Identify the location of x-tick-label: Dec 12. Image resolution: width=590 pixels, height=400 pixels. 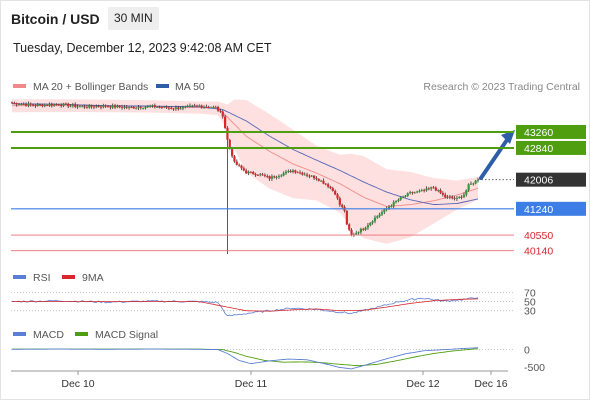
(422, 384).